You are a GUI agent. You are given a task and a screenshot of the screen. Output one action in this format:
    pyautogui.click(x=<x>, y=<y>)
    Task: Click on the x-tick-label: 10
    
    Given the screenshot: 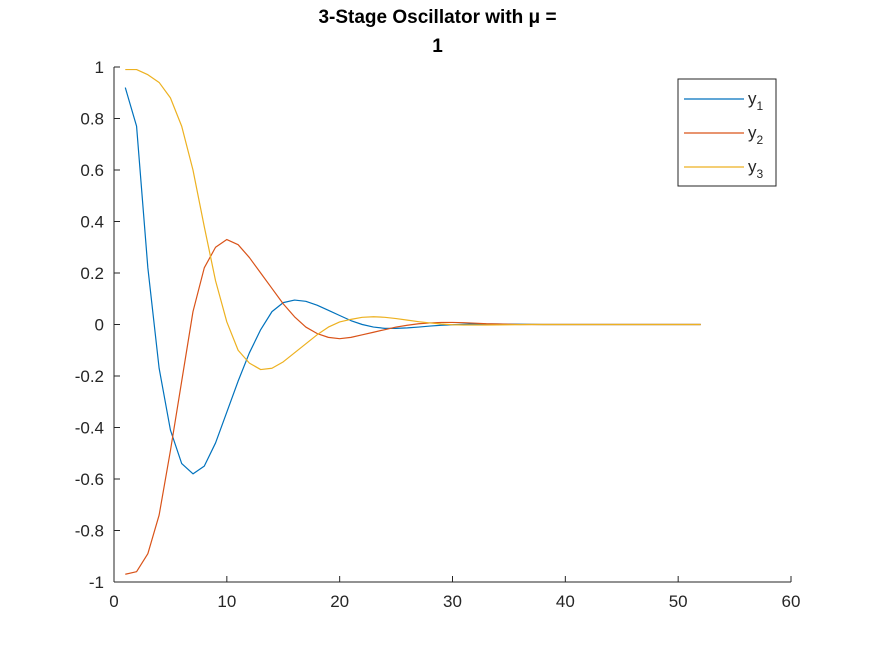 What is the action you would take?
    pyautogui.click(x=226, y=601)
    